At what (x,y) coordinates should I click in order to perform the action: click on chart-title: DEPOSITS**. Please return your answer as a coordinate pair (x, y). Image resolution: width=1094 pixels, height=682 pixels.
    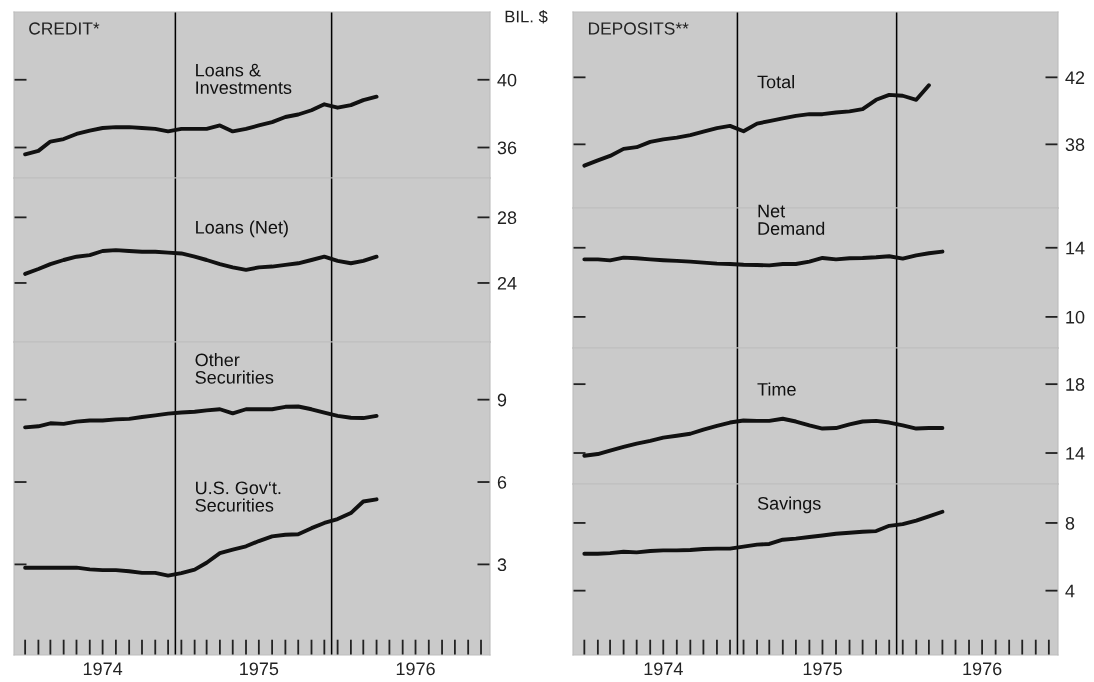
    Looking at the image, I should click on (638, 28).